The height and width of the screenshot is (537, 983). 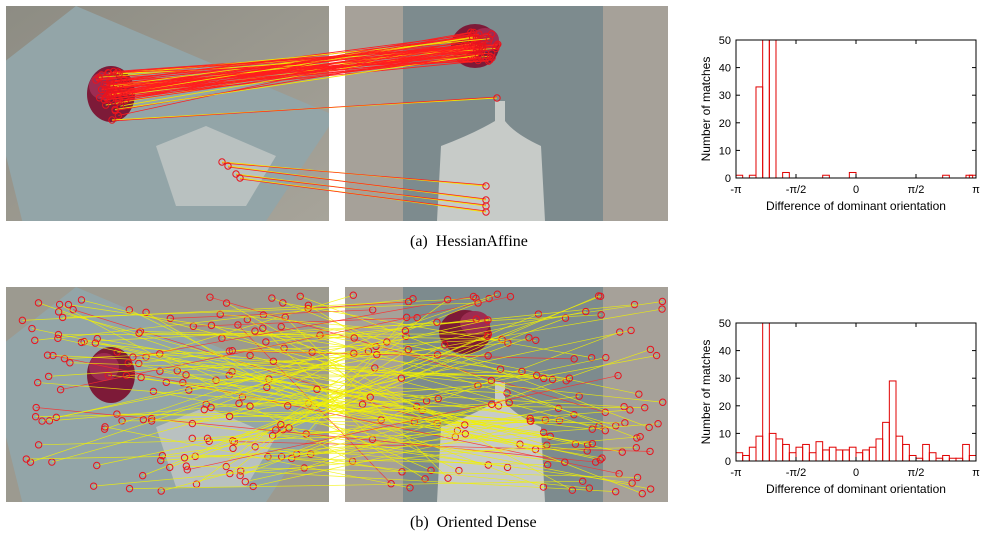 I want to click on caption-hessian: (a) HessianAffine, so click(x=469, y=242).